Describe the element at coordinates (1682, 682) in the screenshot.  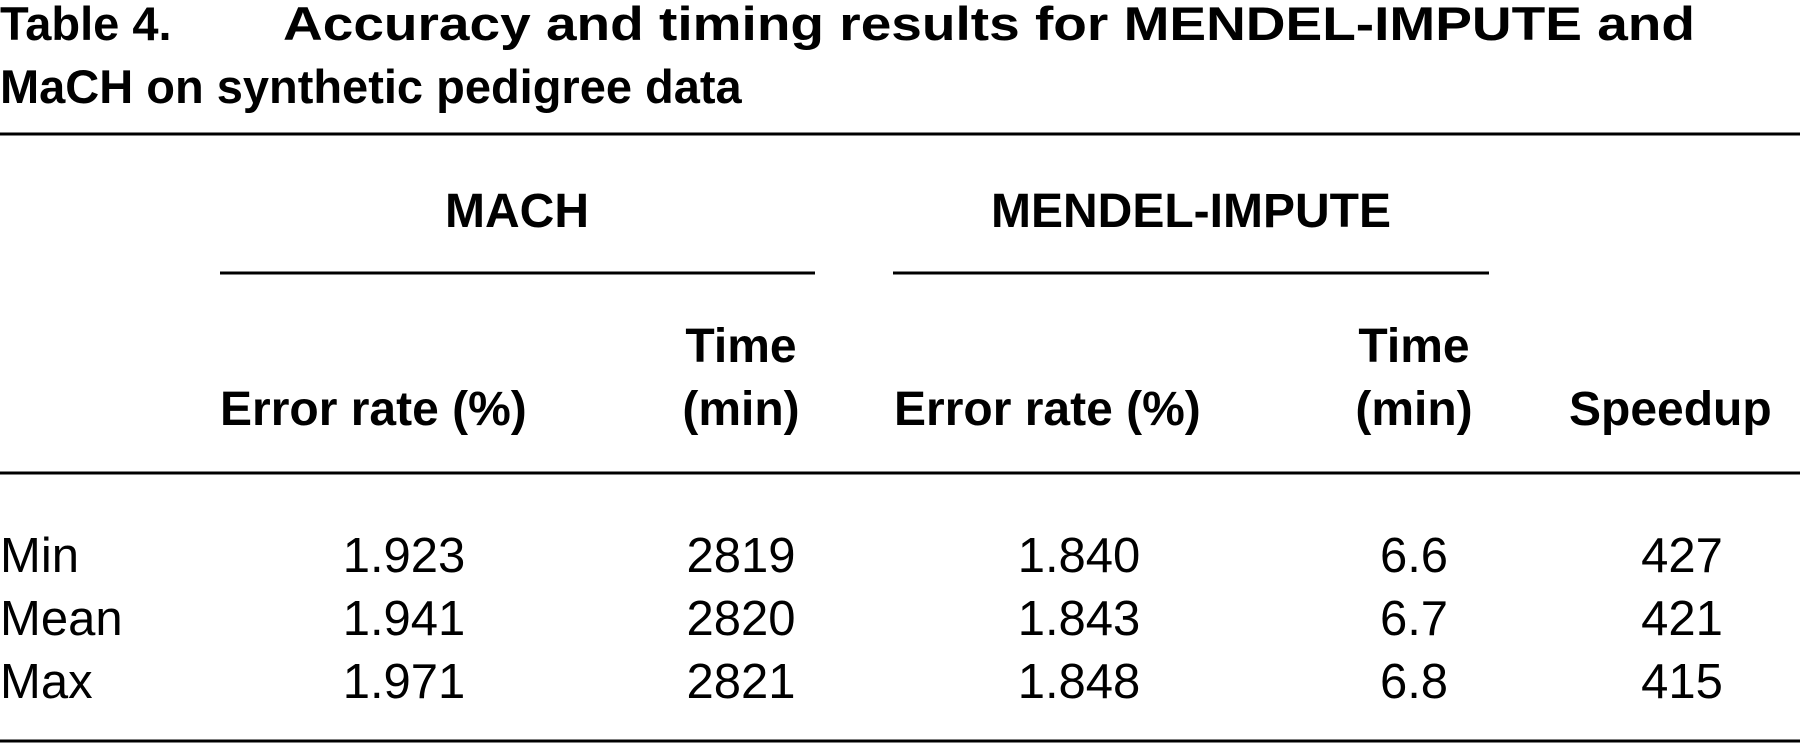
I see `cell: 415` at that location.